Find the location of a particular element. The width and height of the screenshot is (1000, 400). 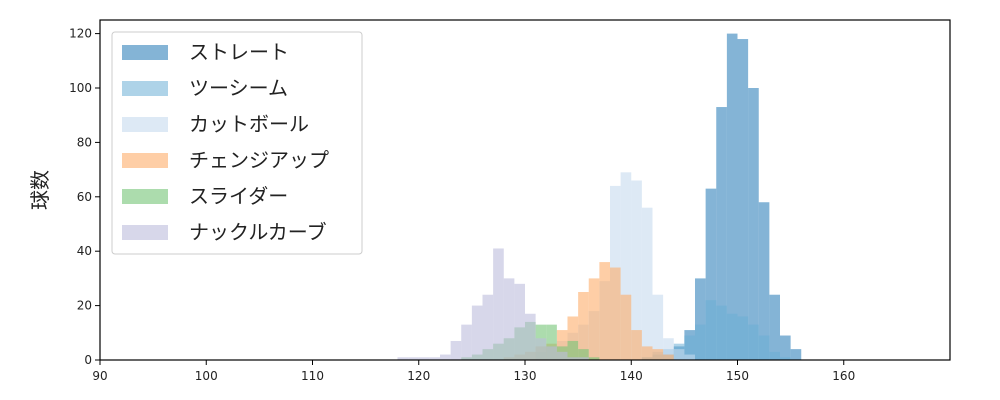

x-tick-label: 130 is located at coordinates (525, 376).